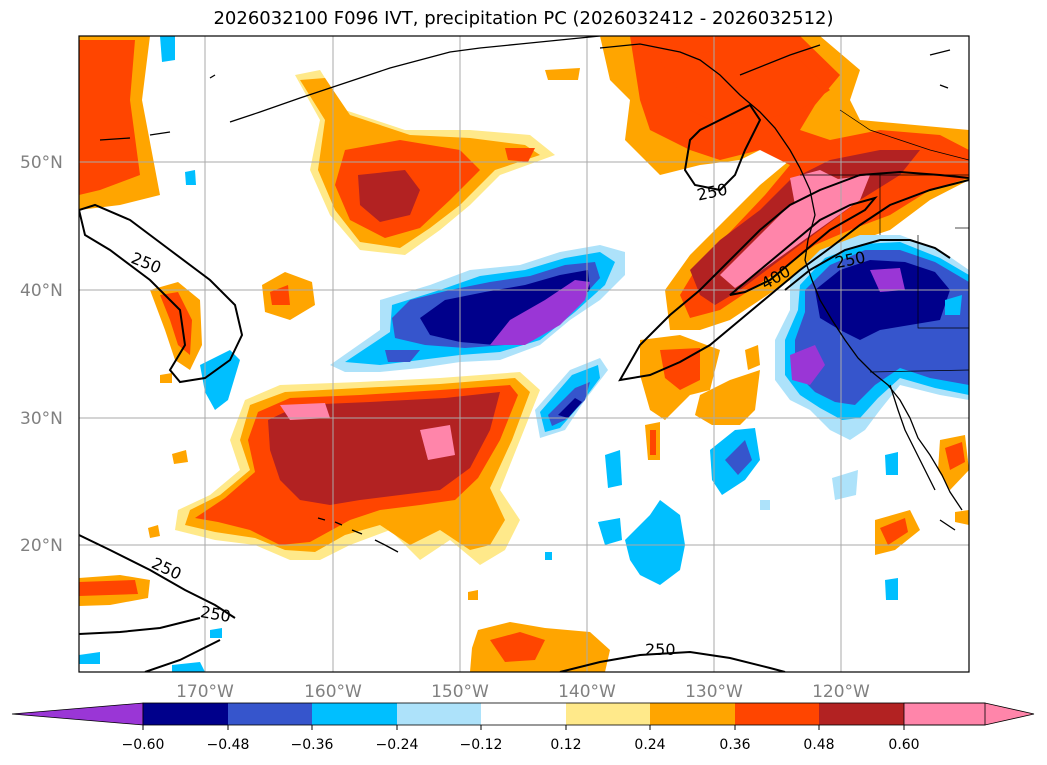  Describe the element at coordinates (565, 745) in the screenshot. I see `cb-tick-label-6: 0.12` at that location.